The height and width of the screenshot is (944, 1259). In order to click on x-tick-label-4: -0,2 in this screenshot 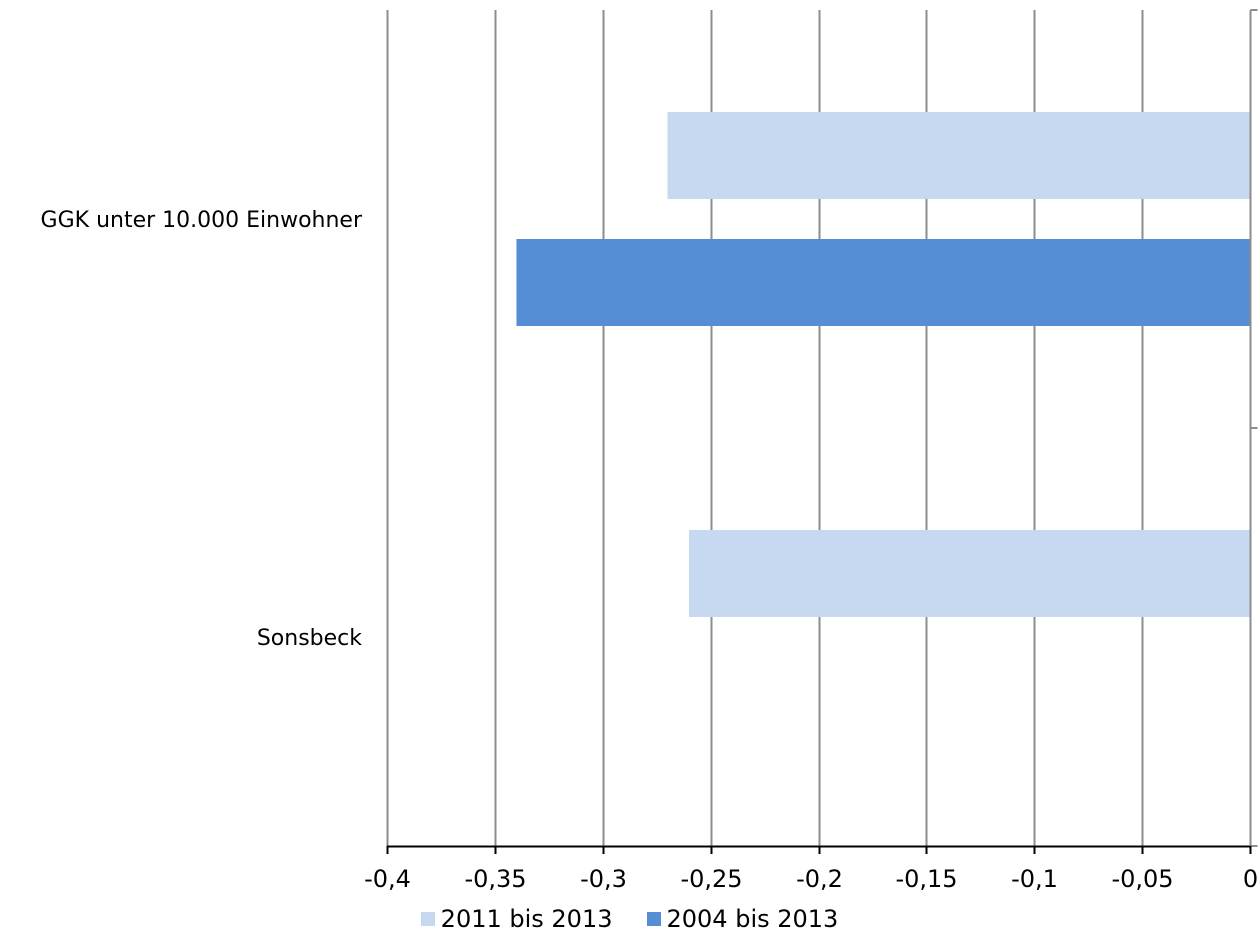, I will do `click(819, 879)`.